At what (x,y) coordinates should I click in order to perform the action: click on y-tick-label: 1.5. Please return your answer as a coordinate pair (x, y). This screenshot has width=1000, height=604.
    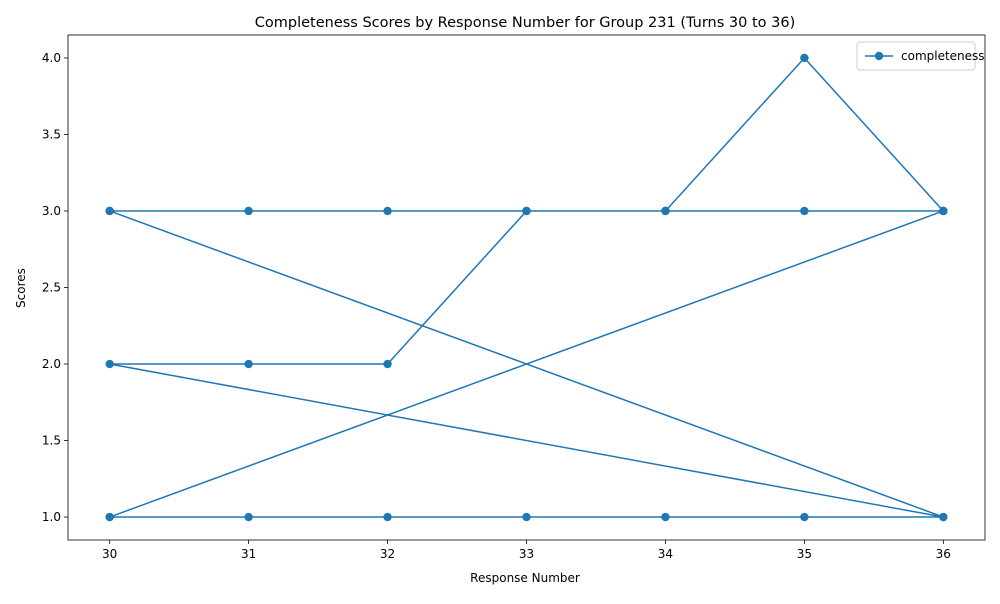
    Looking at the image, I should click on (51, 441).